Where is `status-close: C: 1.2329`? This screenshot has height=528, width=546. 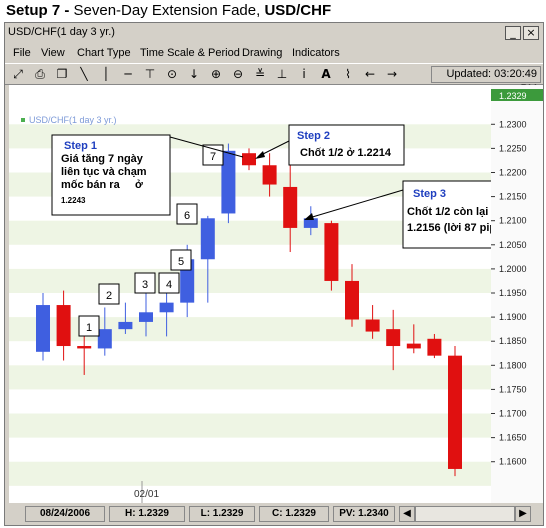
status-close: C: 1.2329 is located at coordinates (294, 514).